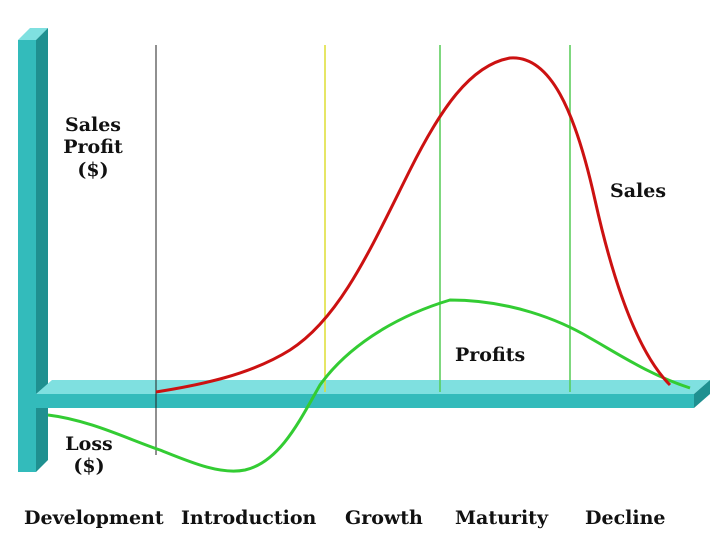  What do you see at coordinates (625, 518) in the screenshot?
I see `stage-label-decline: Decline` at bounding box center [625, 518].